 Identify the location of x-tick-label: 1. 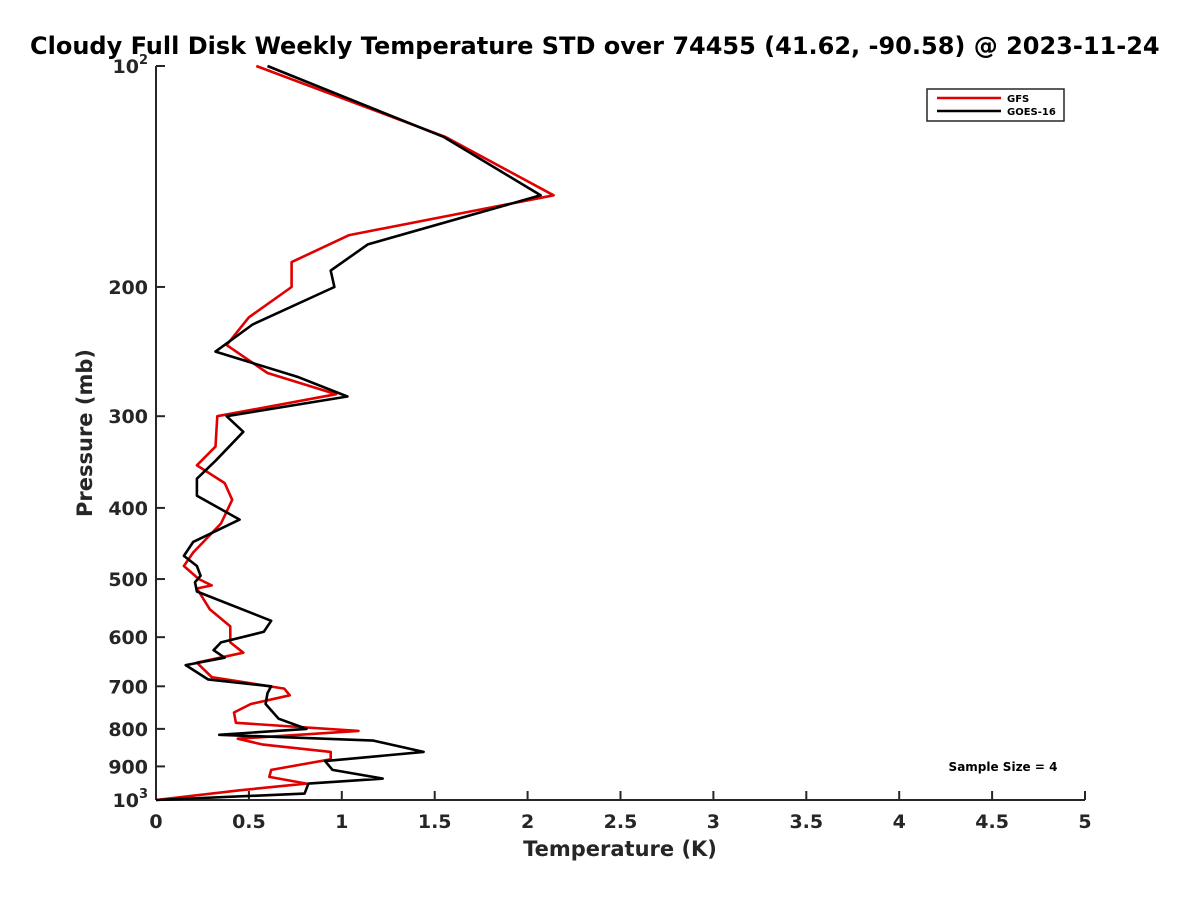
(341, 822).